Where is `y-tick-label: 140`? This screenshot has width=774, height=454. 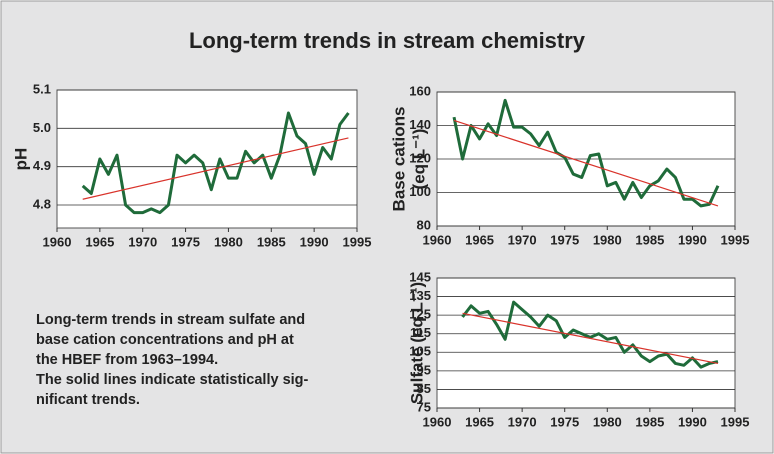 y-tick-label: 140 is located at coordinates (420, 124).